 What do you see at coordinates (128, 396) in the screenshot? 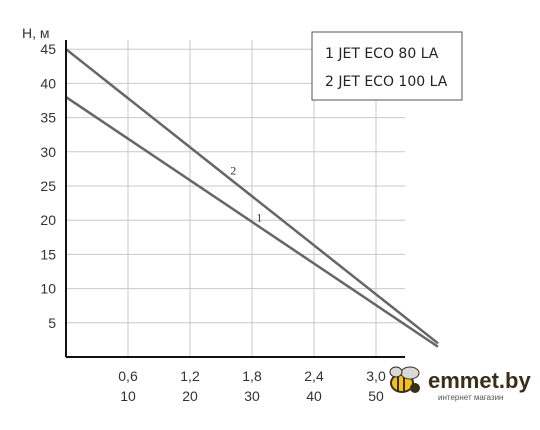
I see `x-tick-label-secondary: 10` at bounding box center [128, 396].